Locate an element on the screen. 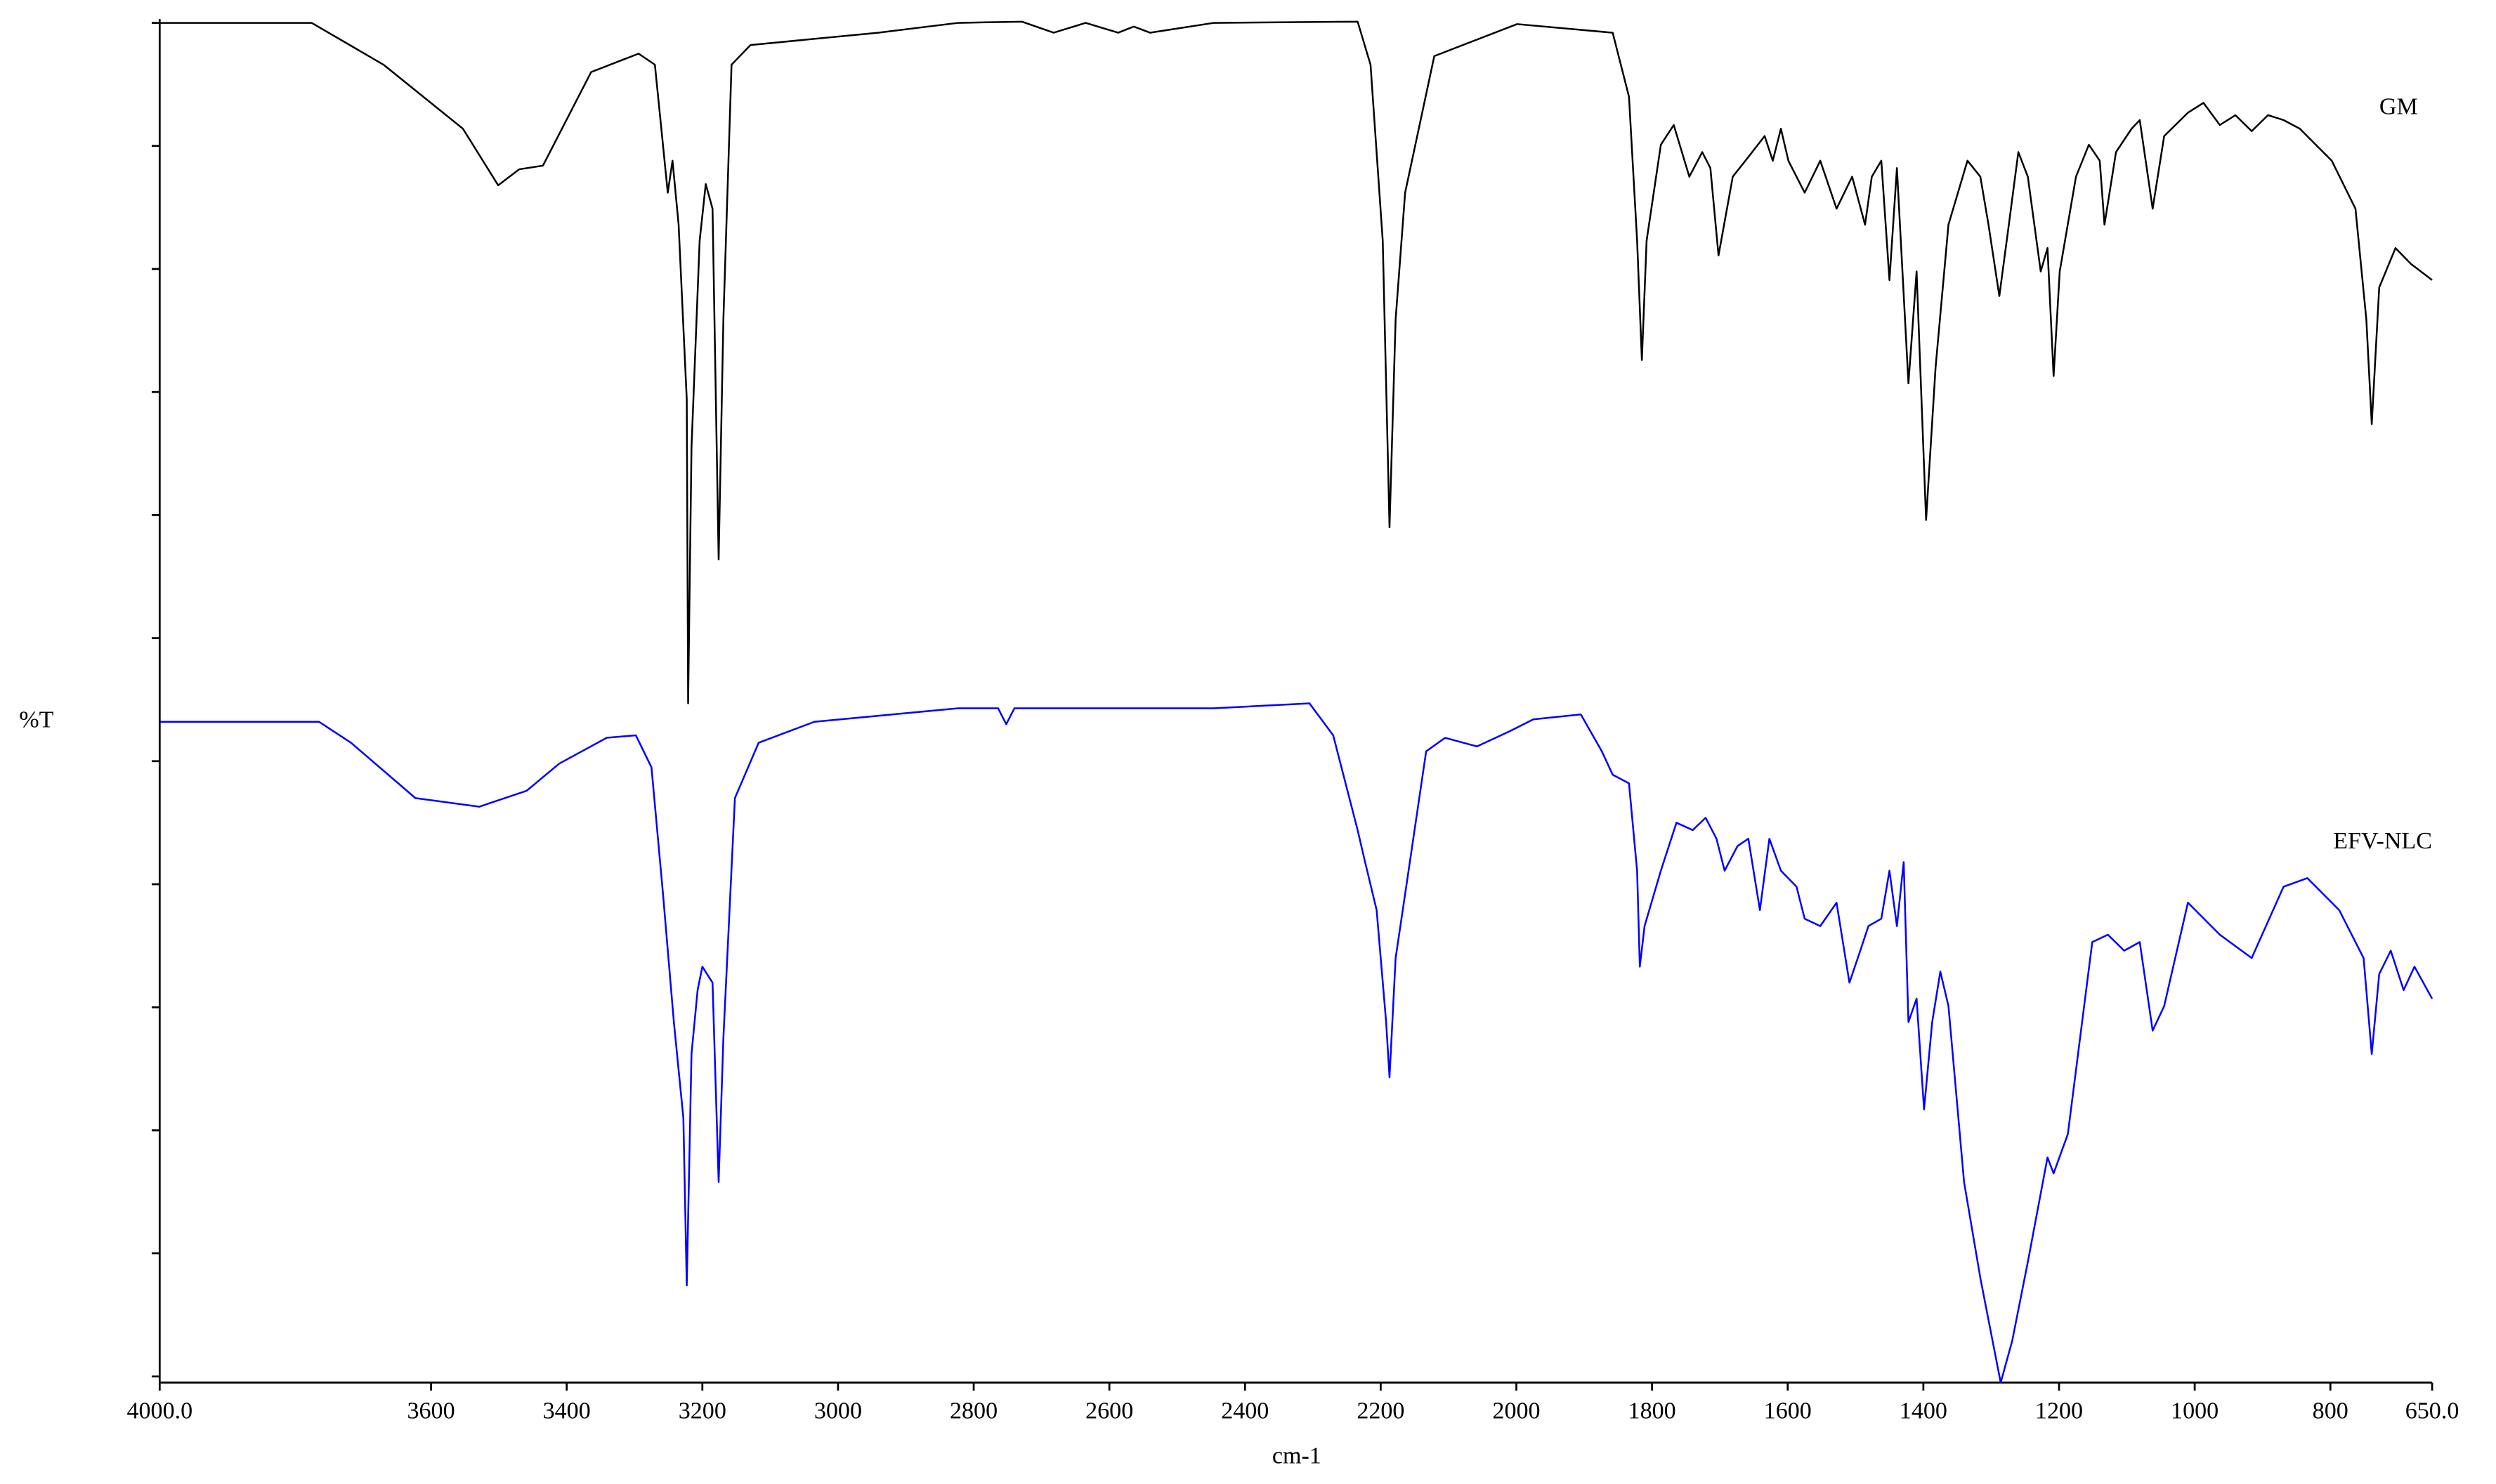 This screenshot has height=1484, width=2496. x-tick-label: 1600 is located at coordinates (1788, 1411).